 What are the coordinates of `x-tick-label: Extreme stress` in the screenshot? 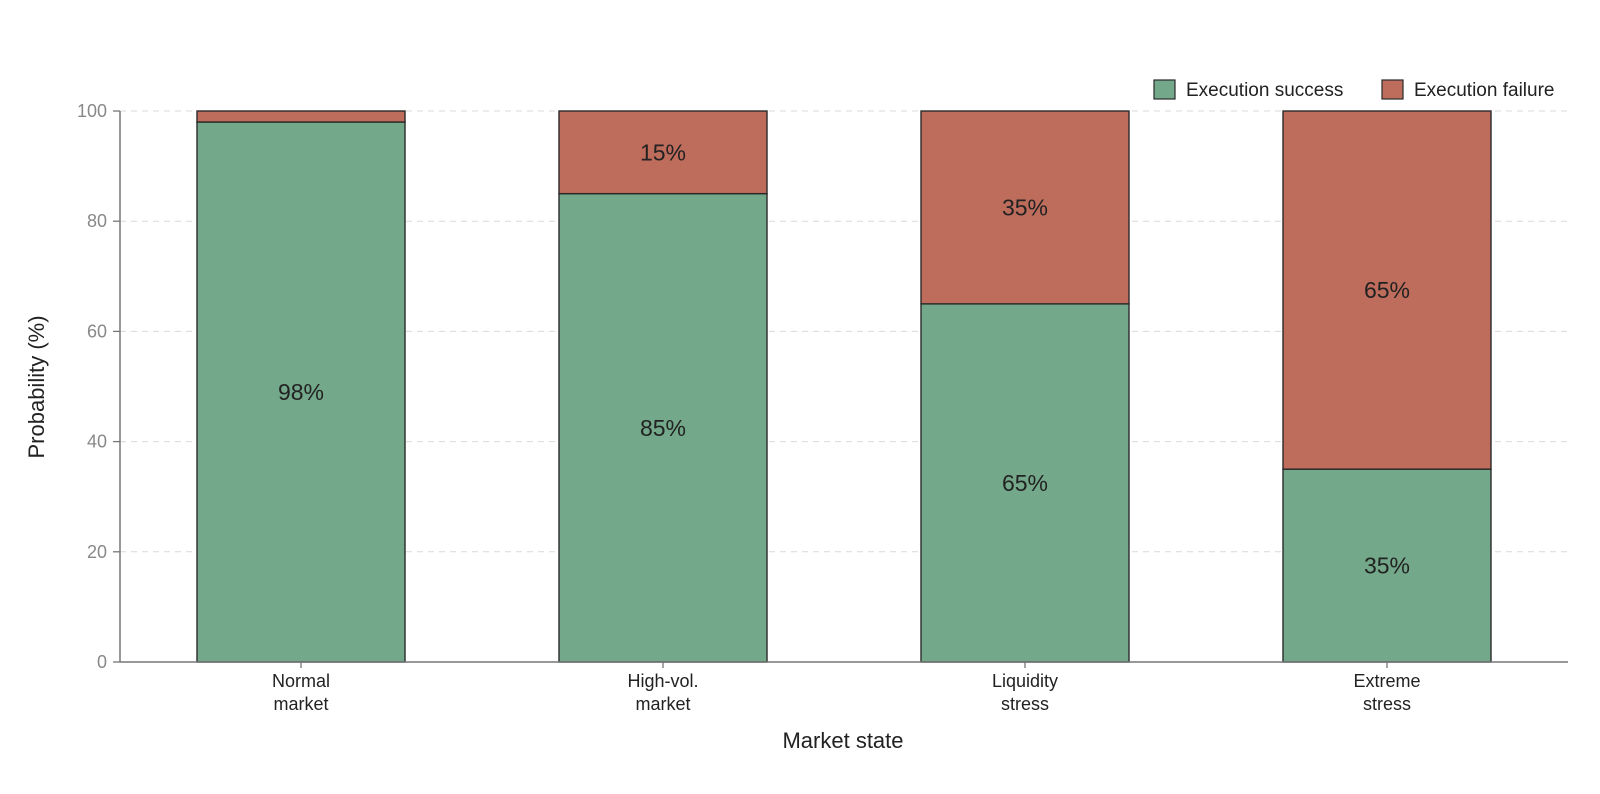 It's located at (1386, 692).